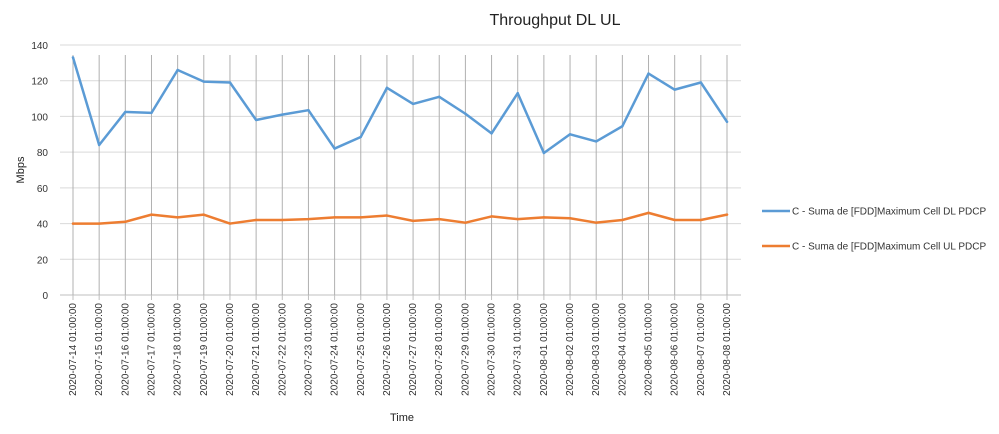  What do you see at coordinates (43, 260) in the screenshot?
I see `y-tick-label: 20` at bounding box center [43, 260].